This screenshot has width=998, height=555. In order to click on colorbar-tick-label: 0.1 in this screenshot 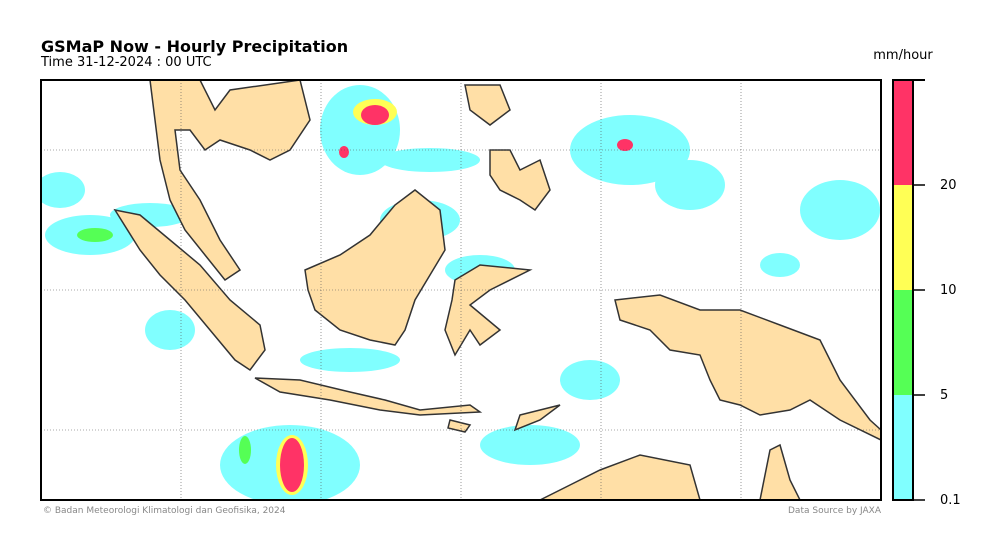, I will do `click(950, 500)`.